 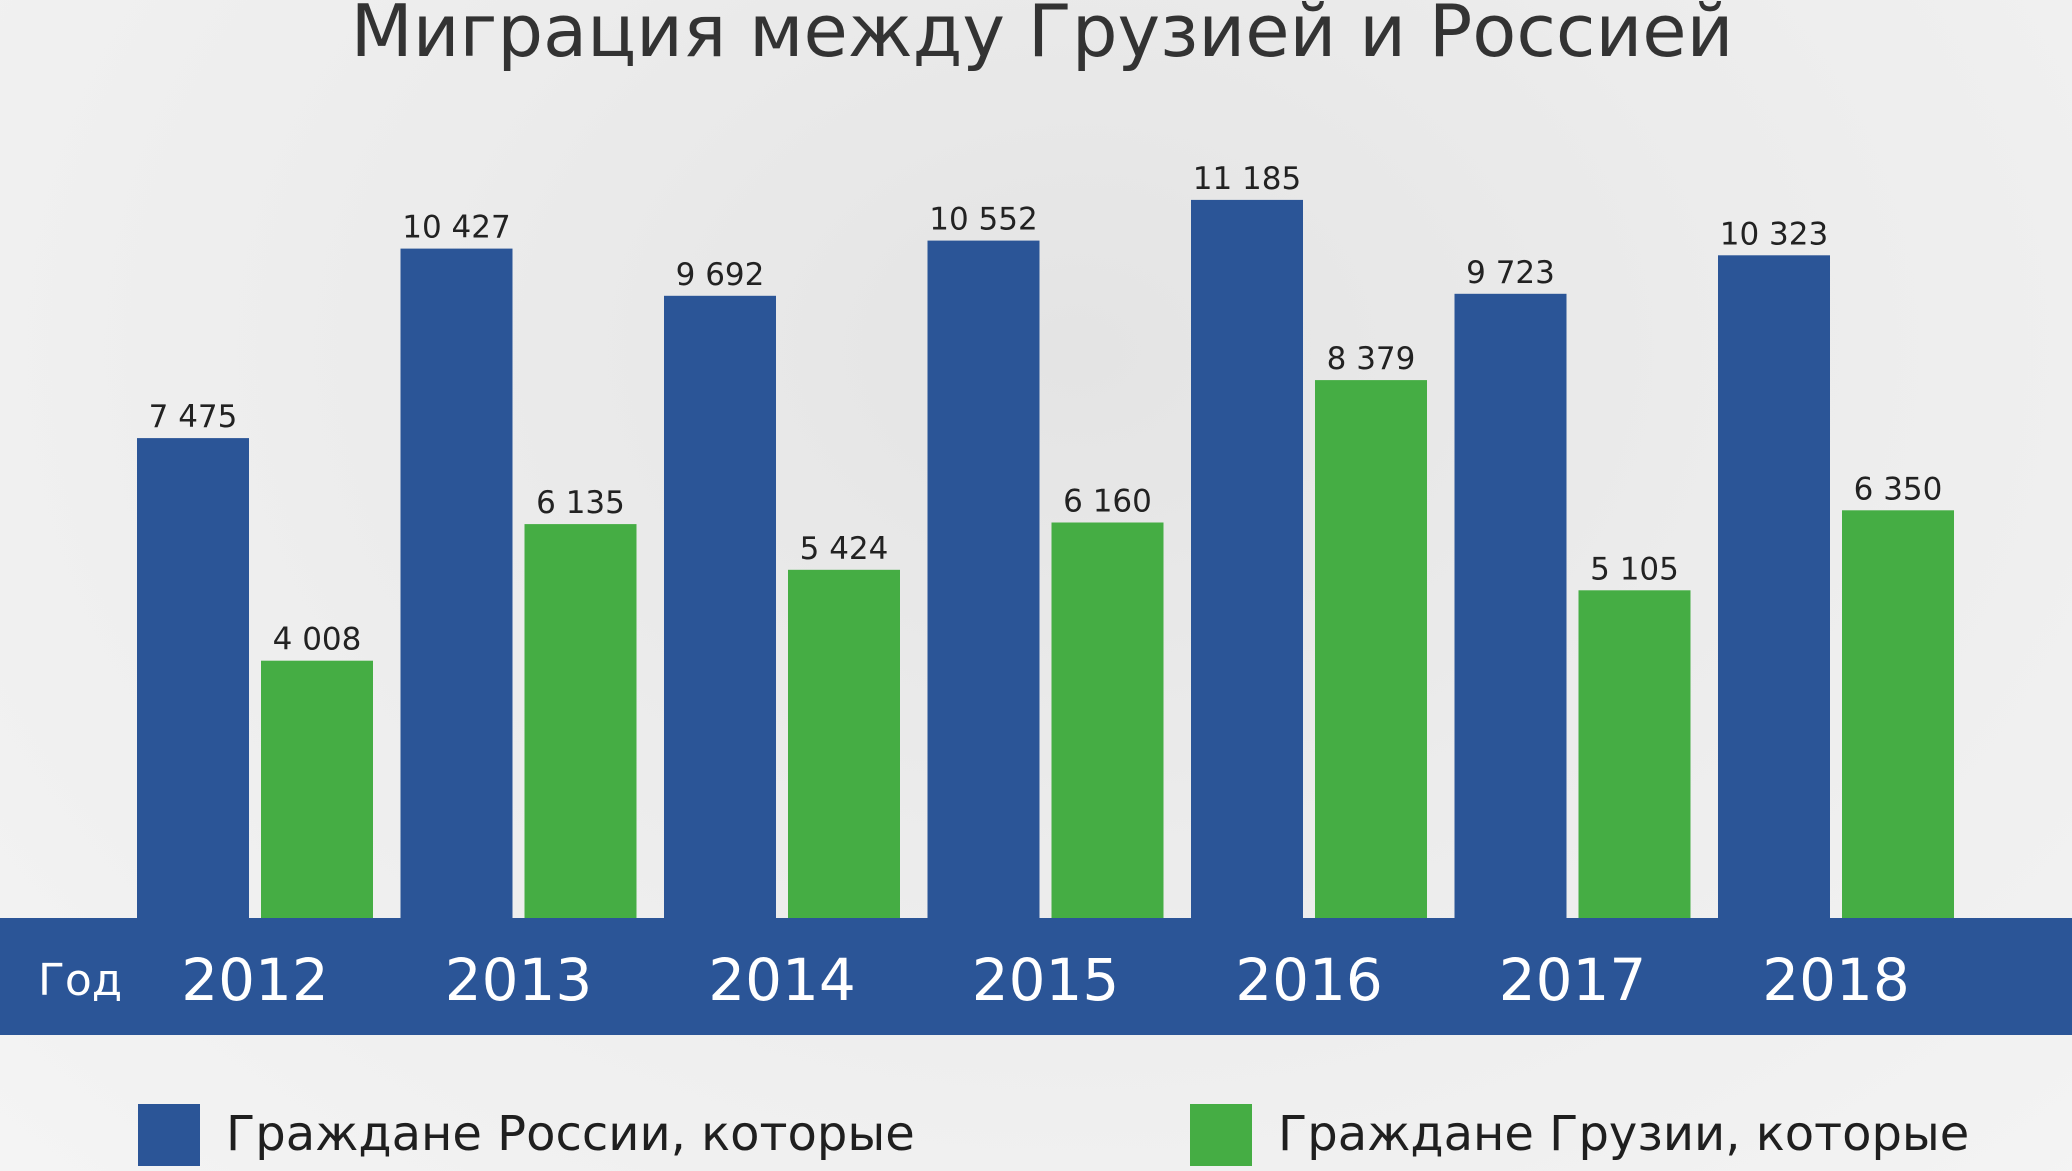 What do you see at coordinates (1247, 179) in the screenshot?
I see `value-label-russia-2016: 11 185` at bounding box center [1247, 179].